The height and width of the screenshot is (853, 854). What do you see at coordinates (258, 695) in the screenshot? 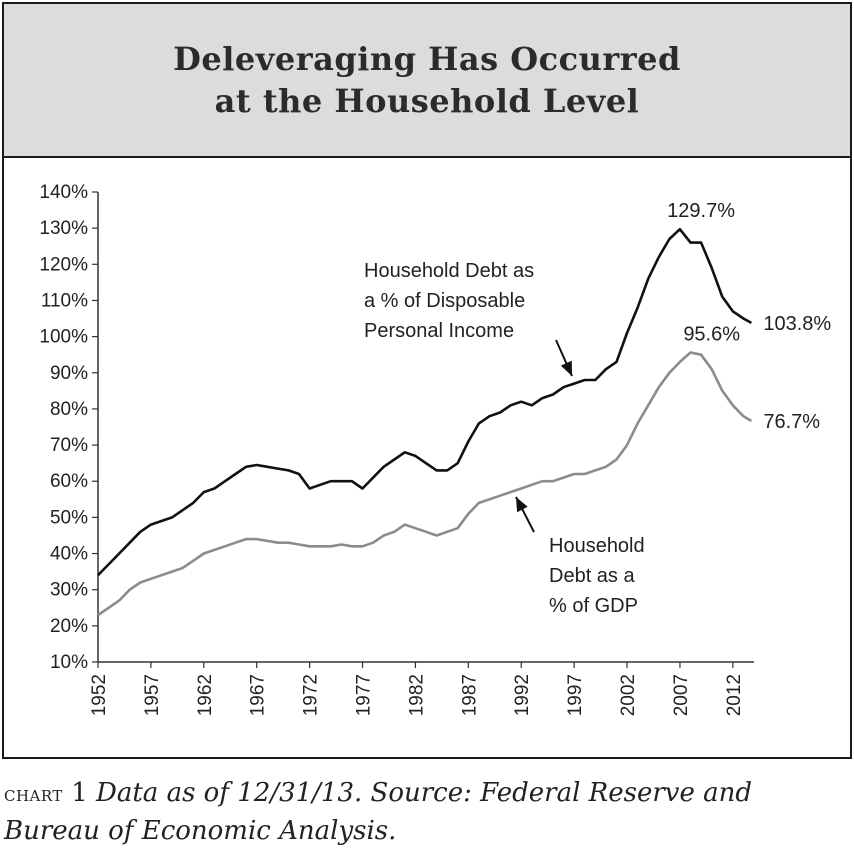
I see `x-tick-label: 1967` at bounding box center [258, 695].